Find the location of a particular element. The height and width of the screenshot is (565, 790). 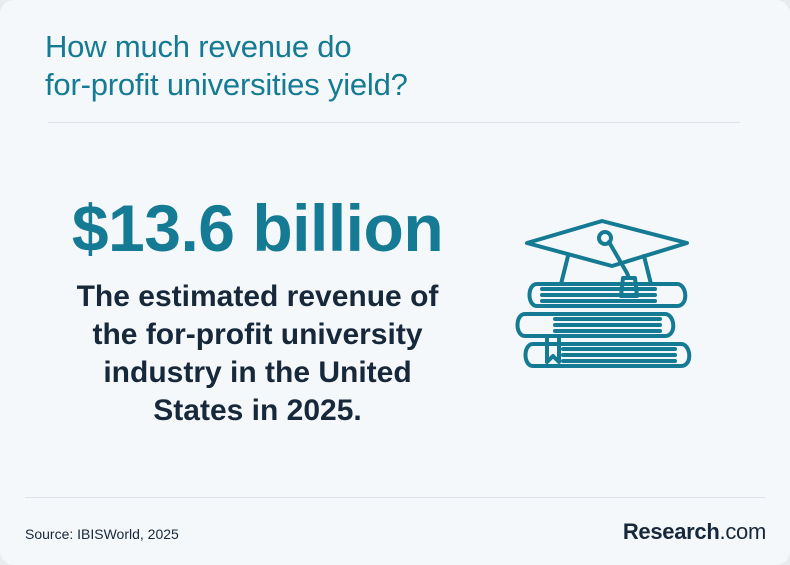

source-note: Source: IBISWorld, 2025 is located at coordinates (102, 534).